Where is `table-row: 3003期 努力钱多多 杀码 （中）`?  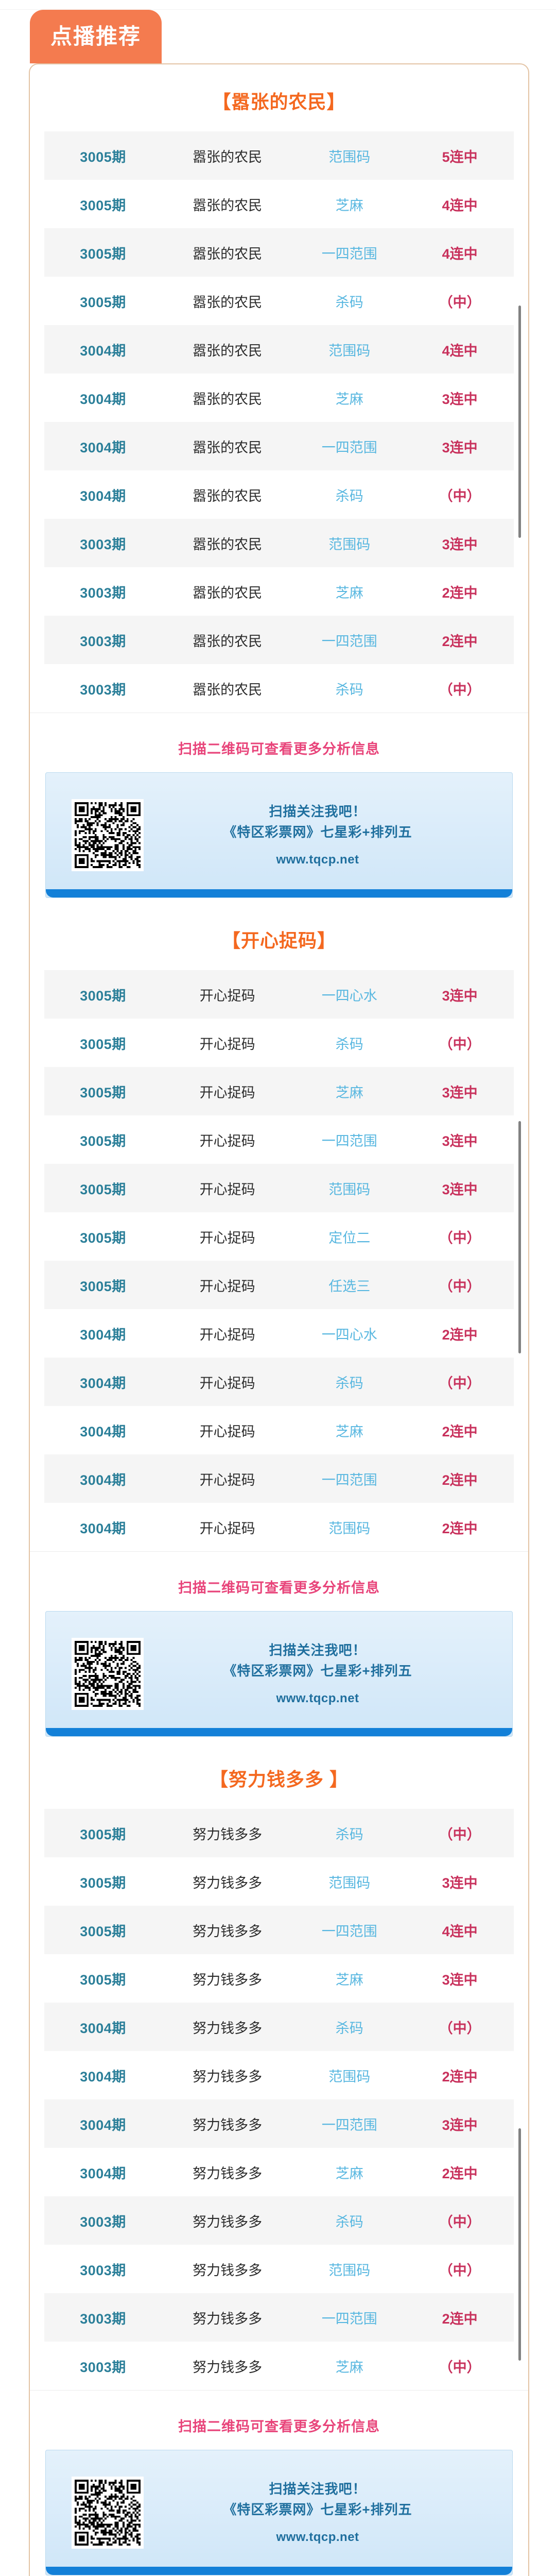 table-row: 3003期 努力钱多多 杀码 （中） is located at coordinates (279, 2220).